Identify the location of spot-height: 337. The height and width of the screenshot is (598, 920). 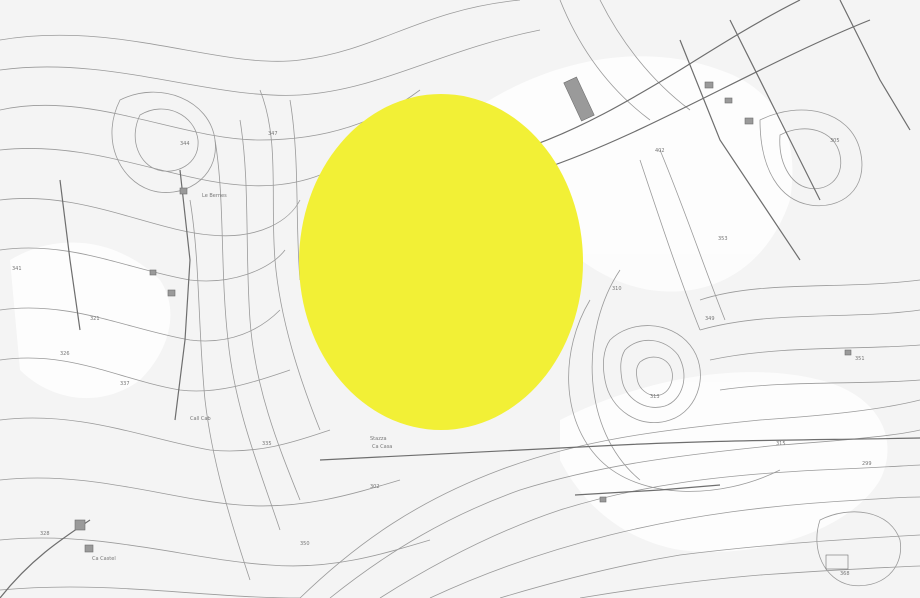
(125, 384).